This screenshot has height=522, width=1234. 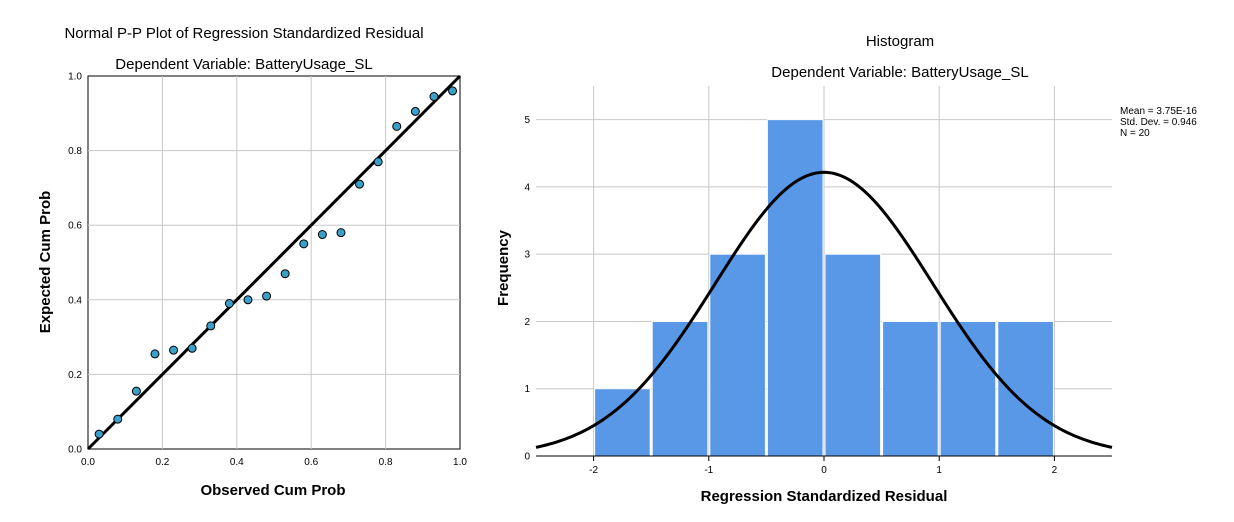 I want to click on hist-y-axis-label: Frequency, so click(x=503, y=267).